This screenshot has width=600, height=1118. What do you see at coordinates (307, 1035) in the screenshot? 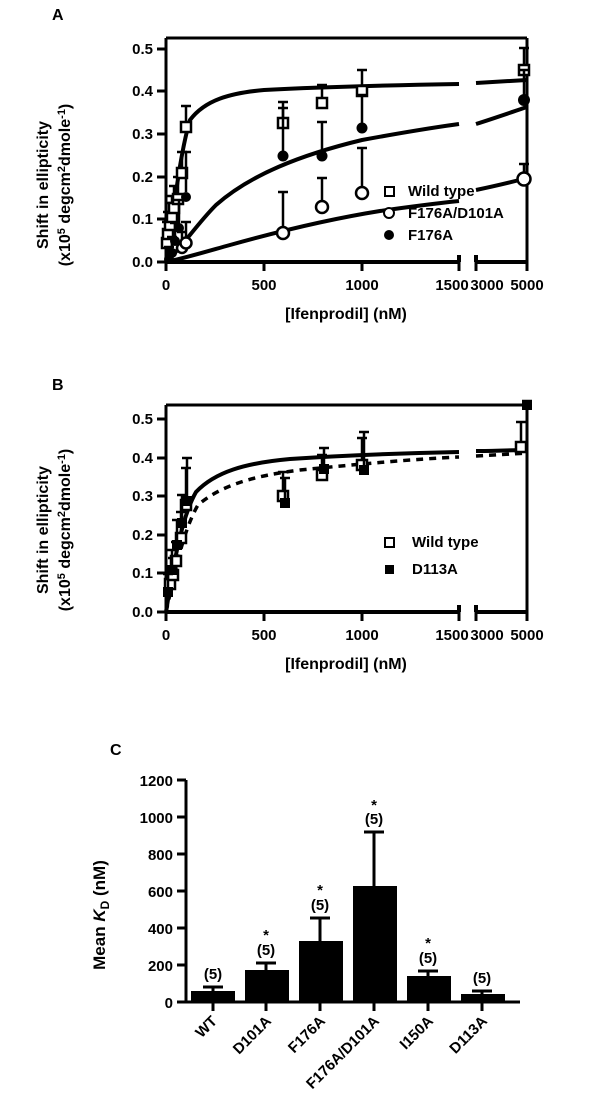
I see `xtick-label-f176a: F176A` at bounding box center [307, 1035].